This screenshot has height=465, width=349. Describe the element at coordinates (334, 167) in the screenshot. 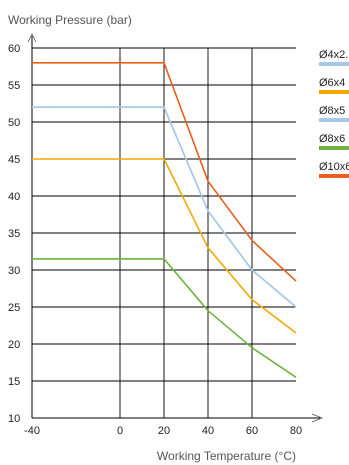

I see `legend-label-5: Ø10x6` at that location.